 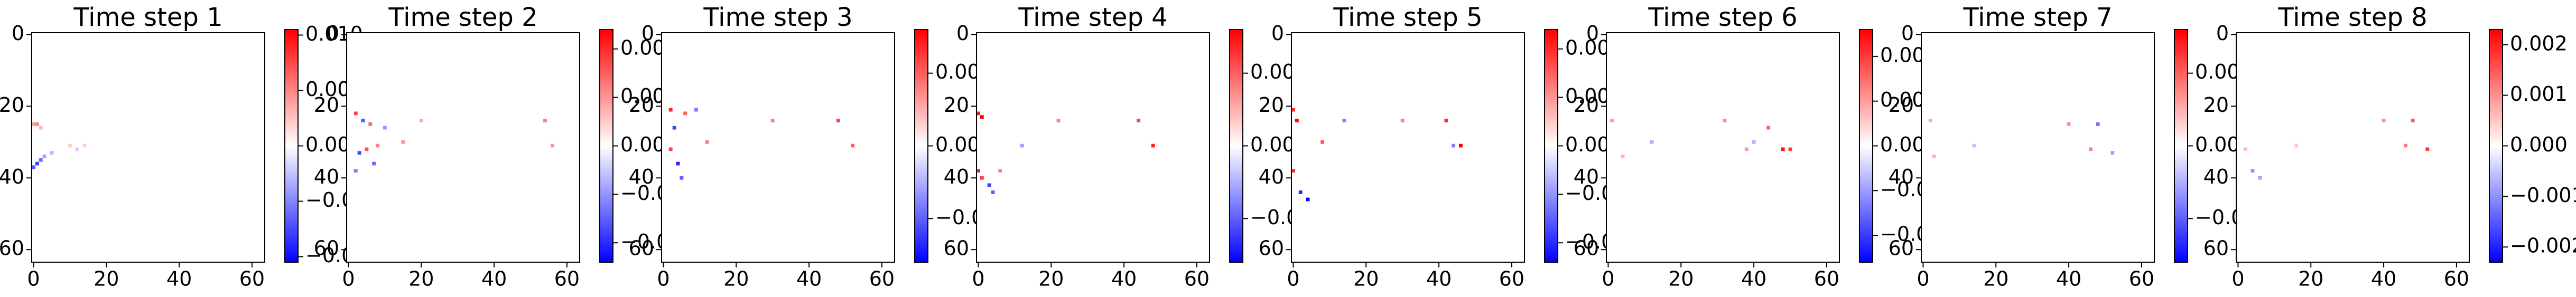 I want to click on panel-title: Time step 4, so click(x=1092, y=17).